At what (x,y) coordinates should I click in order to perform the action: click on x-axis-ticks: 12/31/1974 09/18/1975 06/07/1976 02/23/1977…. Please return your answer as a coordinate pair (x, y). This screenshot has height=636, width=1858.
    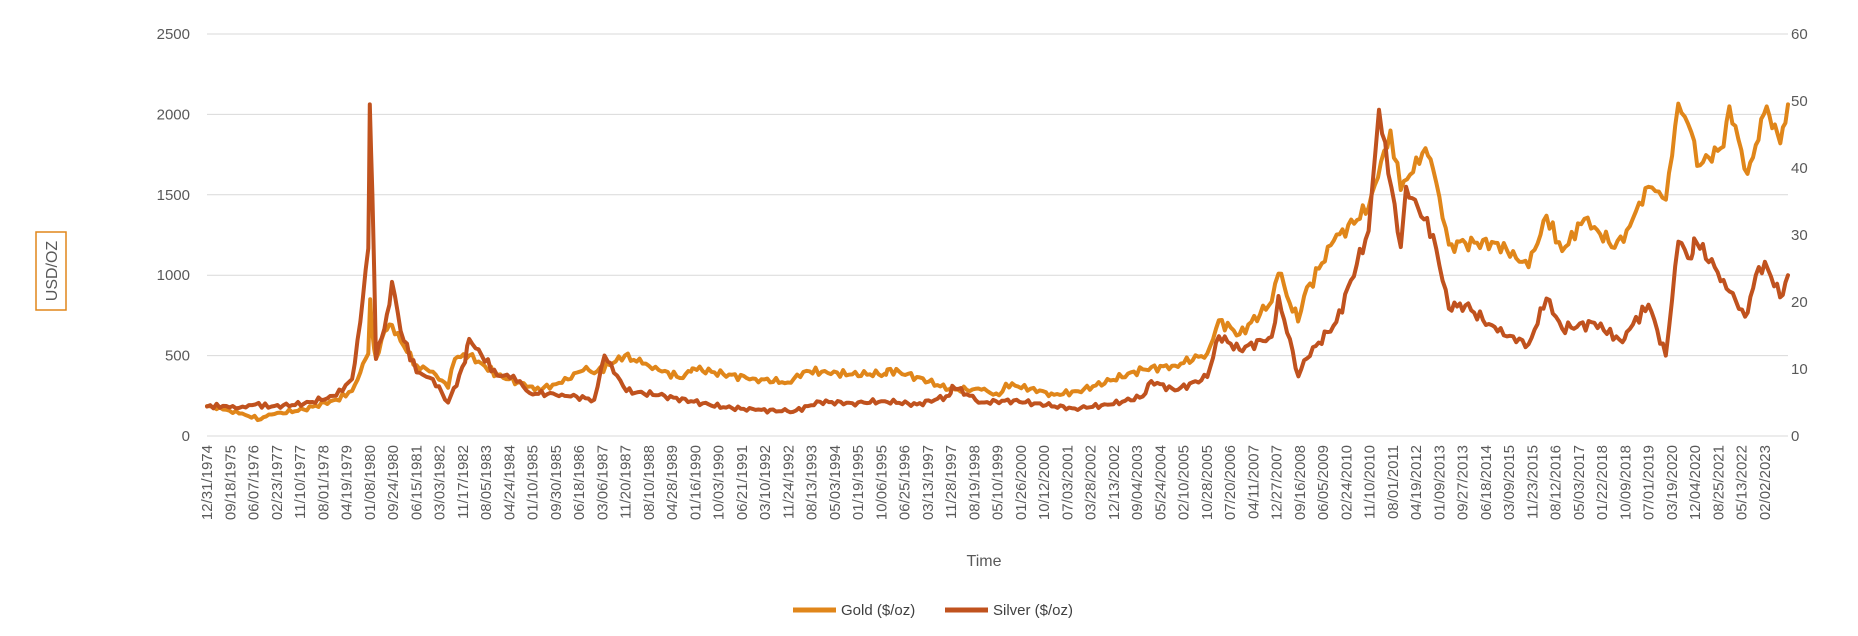
    Looking at the image, I should click on (986, 482).